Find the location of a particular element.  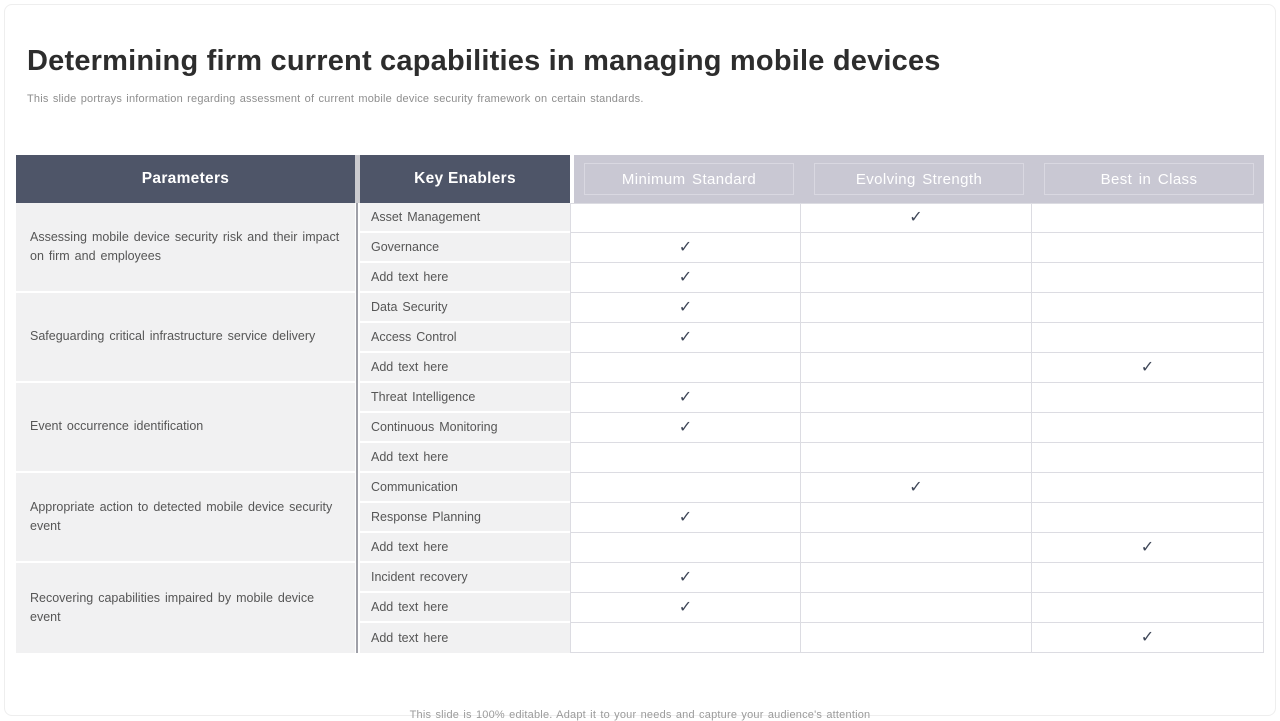

enabler-cell: Threat Intelligence is located at coordinates (465, 398).